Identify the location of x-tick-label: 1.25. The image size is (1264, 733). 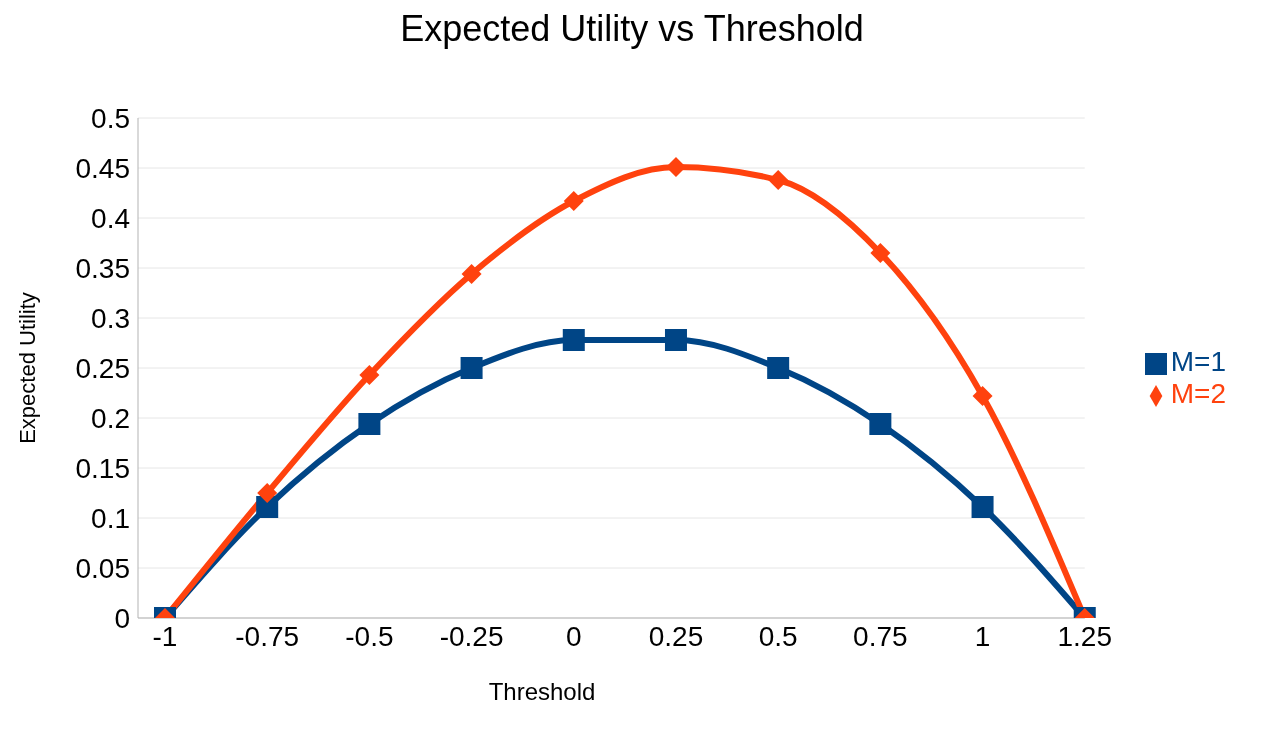
(1084, 636).